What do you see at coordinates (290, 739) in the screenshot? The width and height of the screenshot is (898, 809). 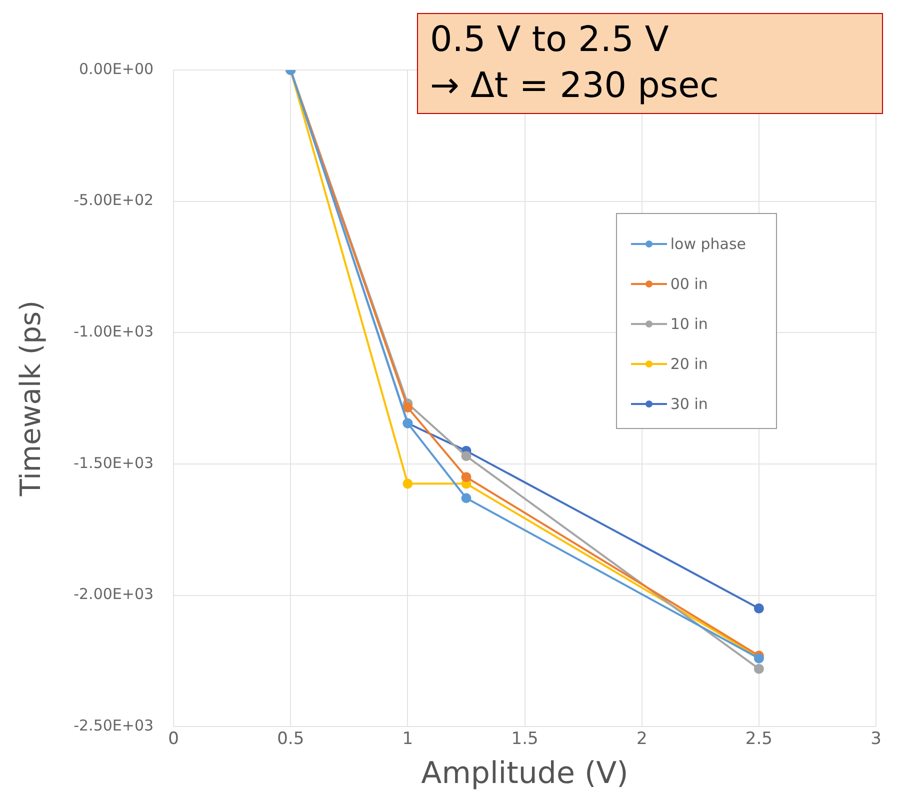 I see `x-tick-label: 0.5` at bounding box center [290, 739].